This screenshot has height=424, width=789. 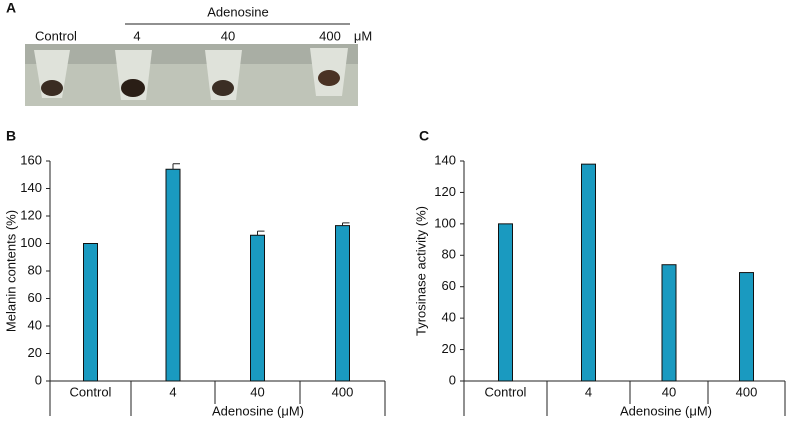 I want to click on y-axis-label: Melanin contents (%), so click(x=10, y=271).